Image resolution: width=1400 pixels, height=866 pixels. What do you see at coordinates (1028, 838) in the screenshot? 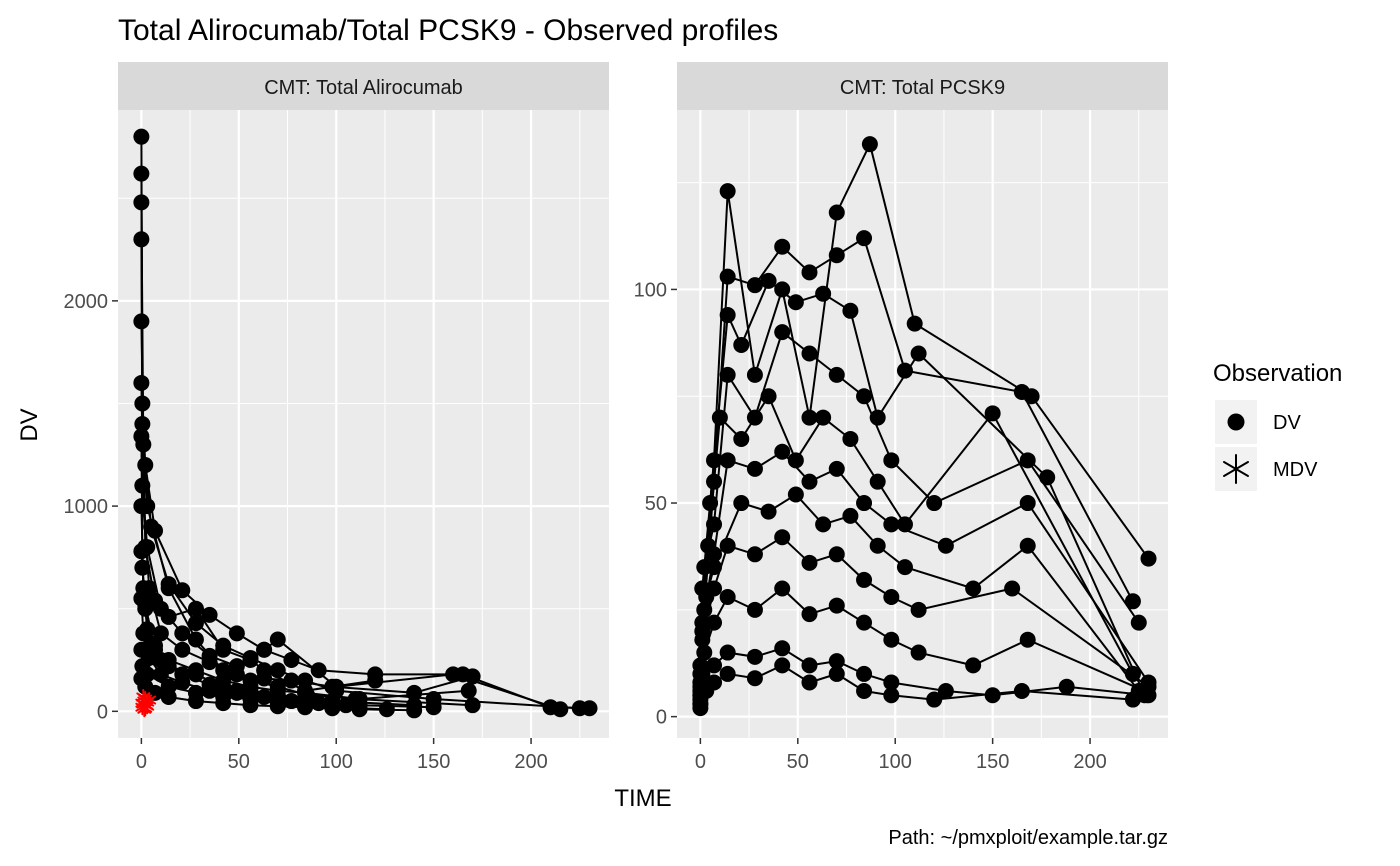
I see `caption: Path: ~/pmxploit/example.tar.gz` at bounding box center [1028, 838].